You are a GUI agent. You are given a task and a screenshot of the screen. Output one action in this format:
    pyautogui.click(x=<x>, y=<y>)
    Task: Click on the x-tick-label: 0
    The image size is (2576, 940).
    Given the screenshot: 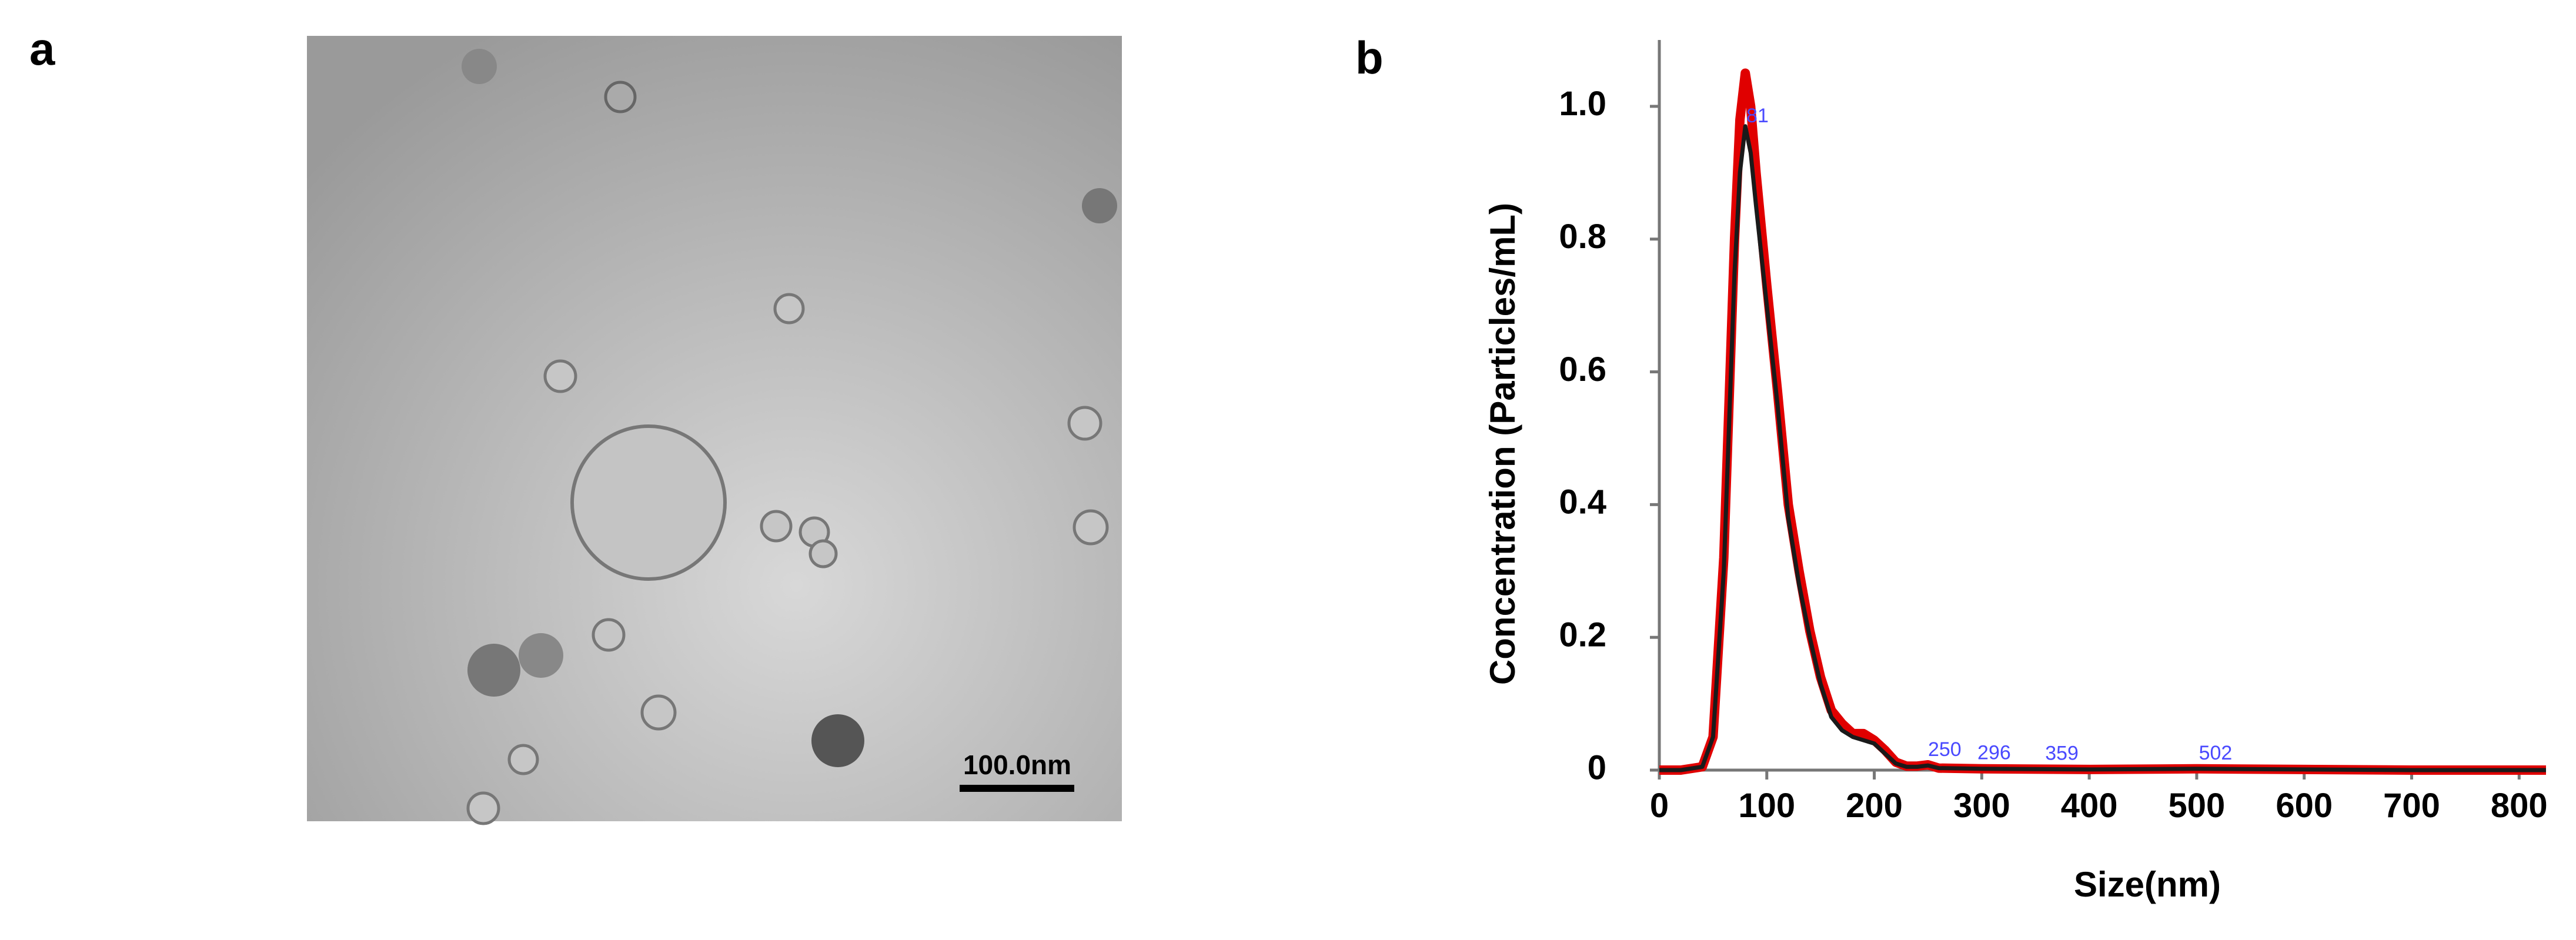 What is the action you would take?
    pyautogui.click(x=1659, y=806)
    